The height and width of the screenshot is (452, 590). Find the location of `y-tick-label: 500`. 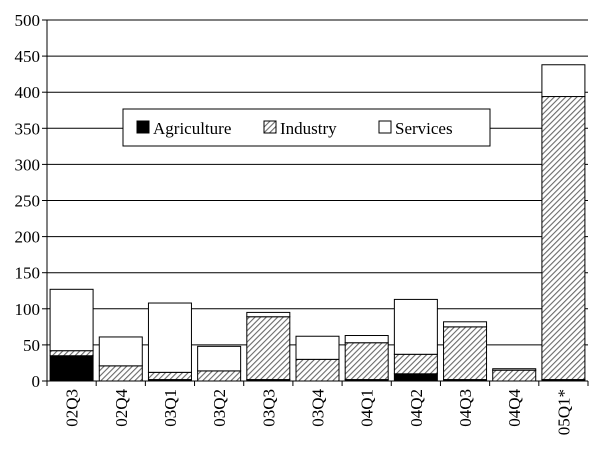

y-tick-label: 500 is located at coordinates (28, 20).